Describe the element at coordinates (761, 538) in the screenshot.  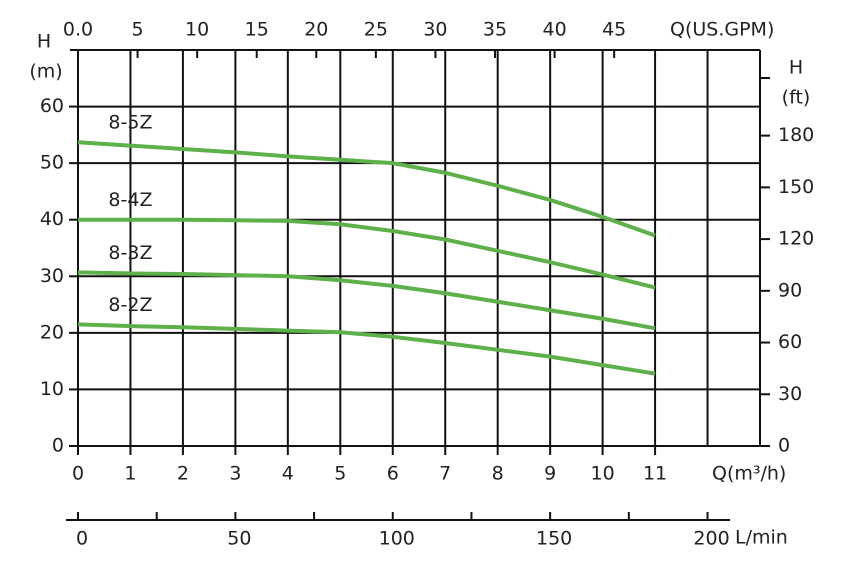
I see `lmin-axis-label: L/min` at that location.